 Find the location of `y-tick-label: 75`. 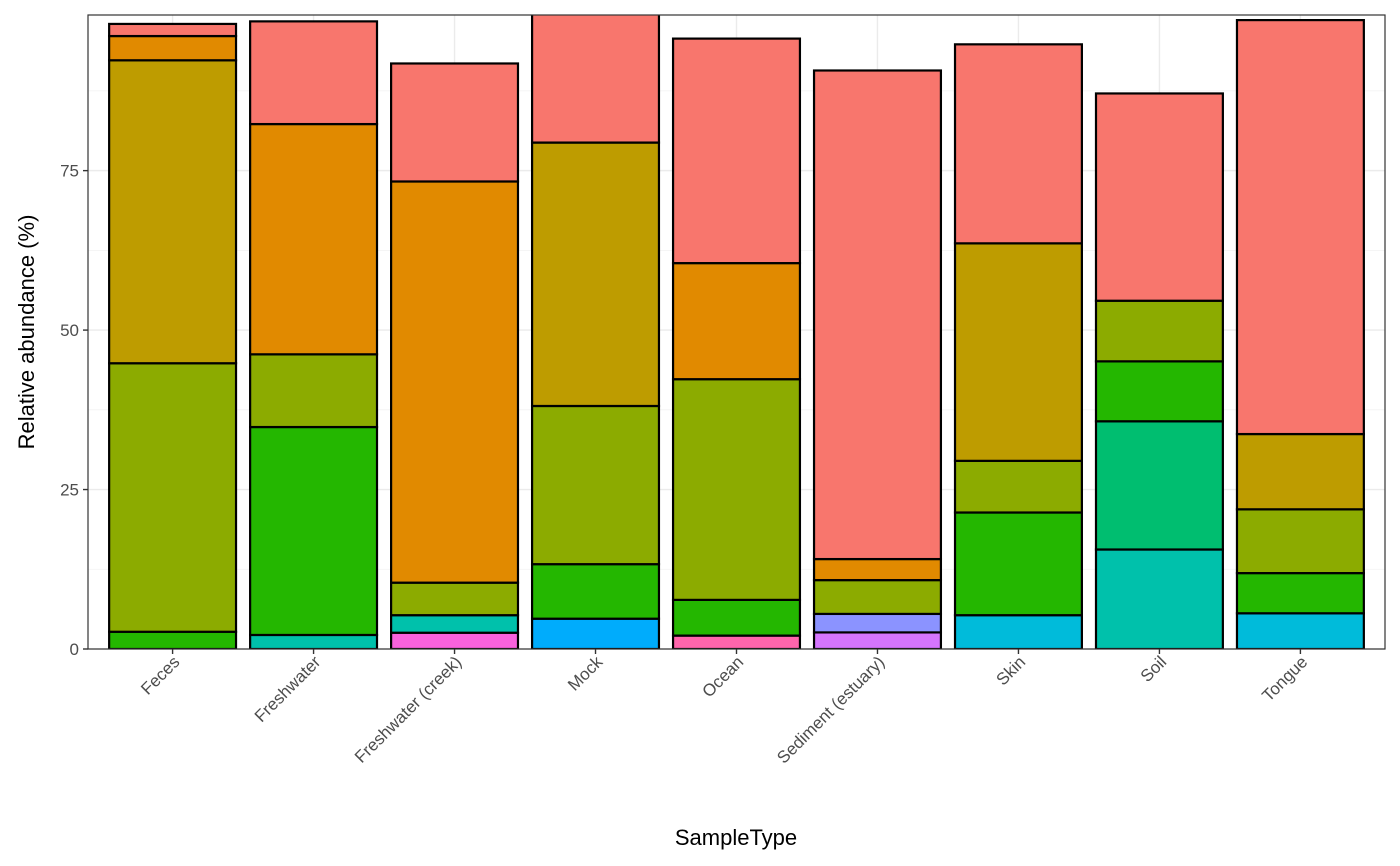

y-tick-label: 75 is located at coordinates (69, 171).